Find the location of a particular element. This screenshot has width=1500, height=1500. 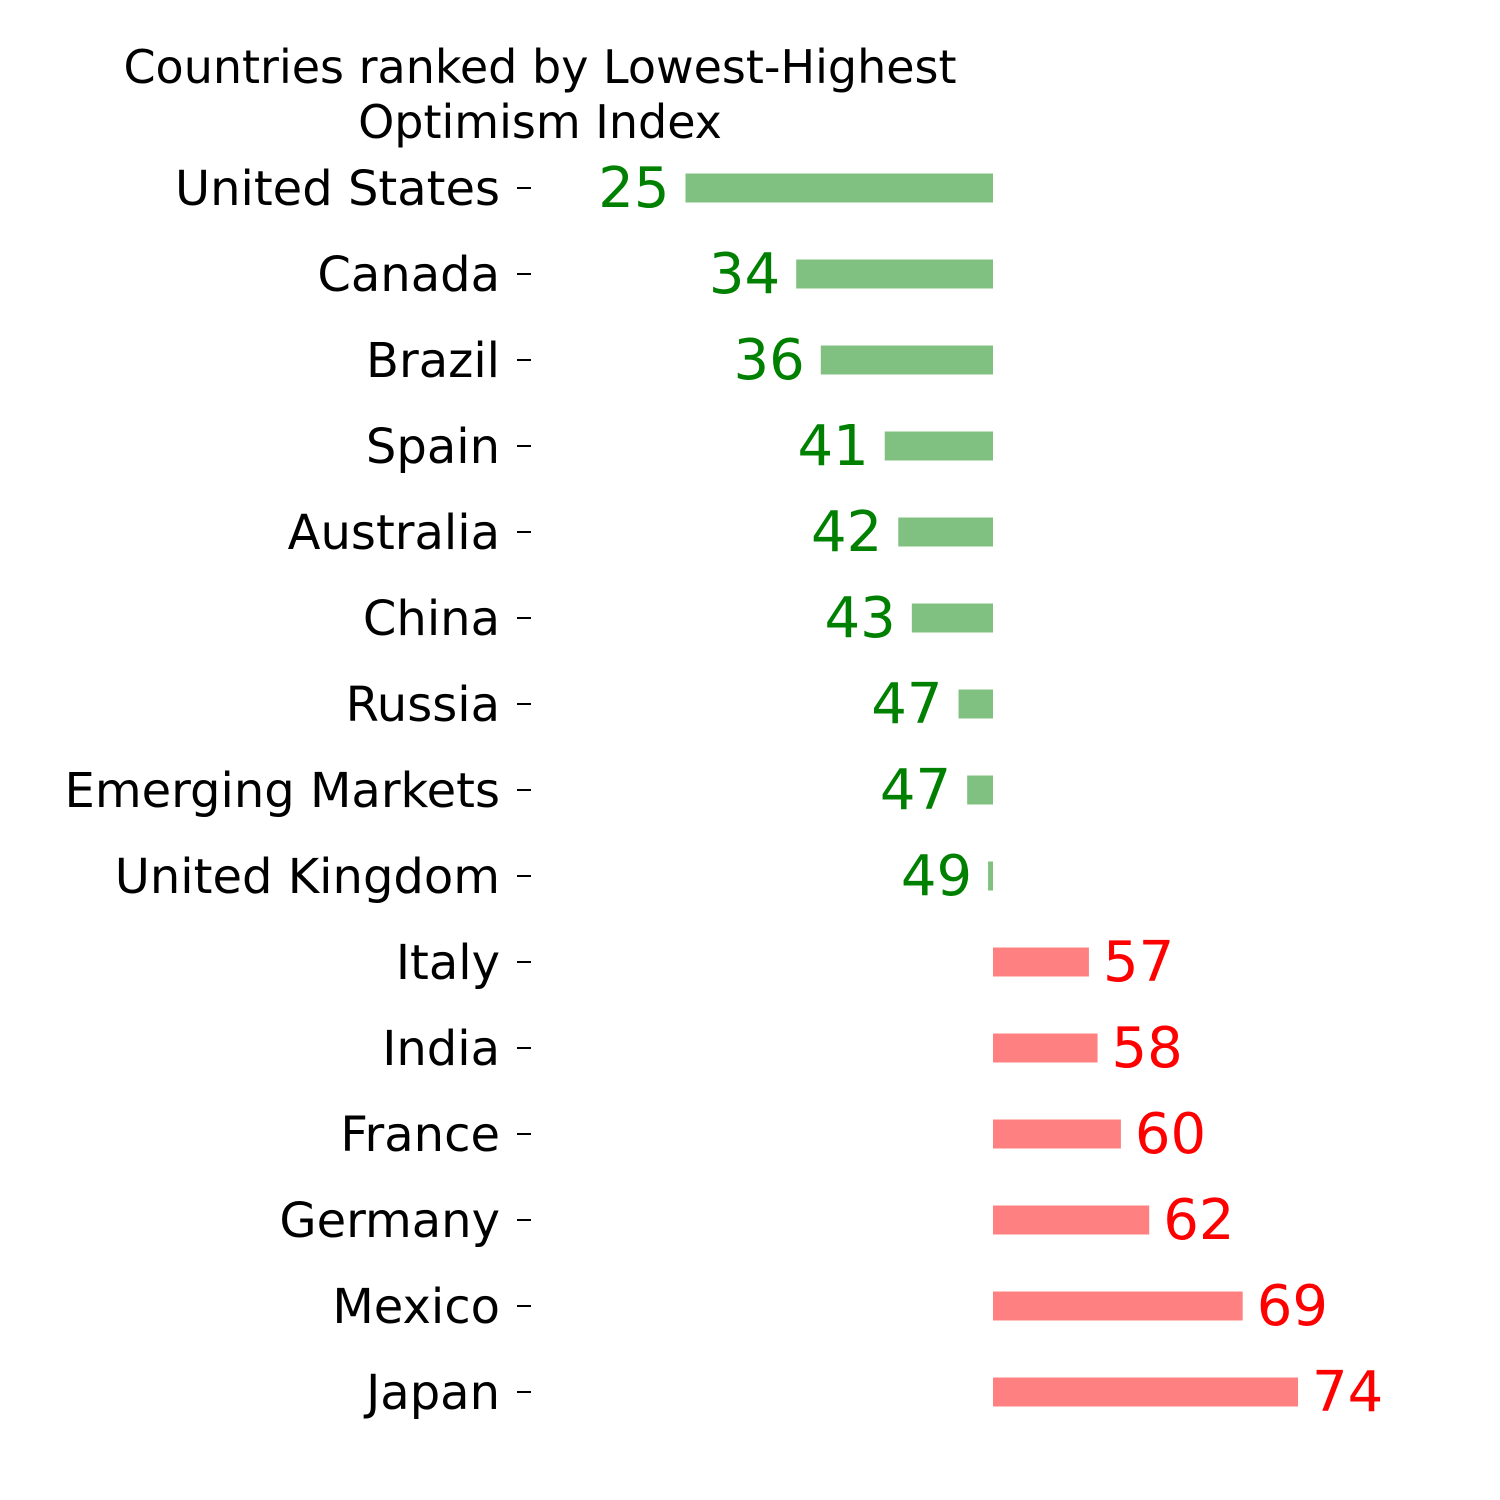

category-label-emerging-markets: Emerging Markets is located at coordinates (282, 791).